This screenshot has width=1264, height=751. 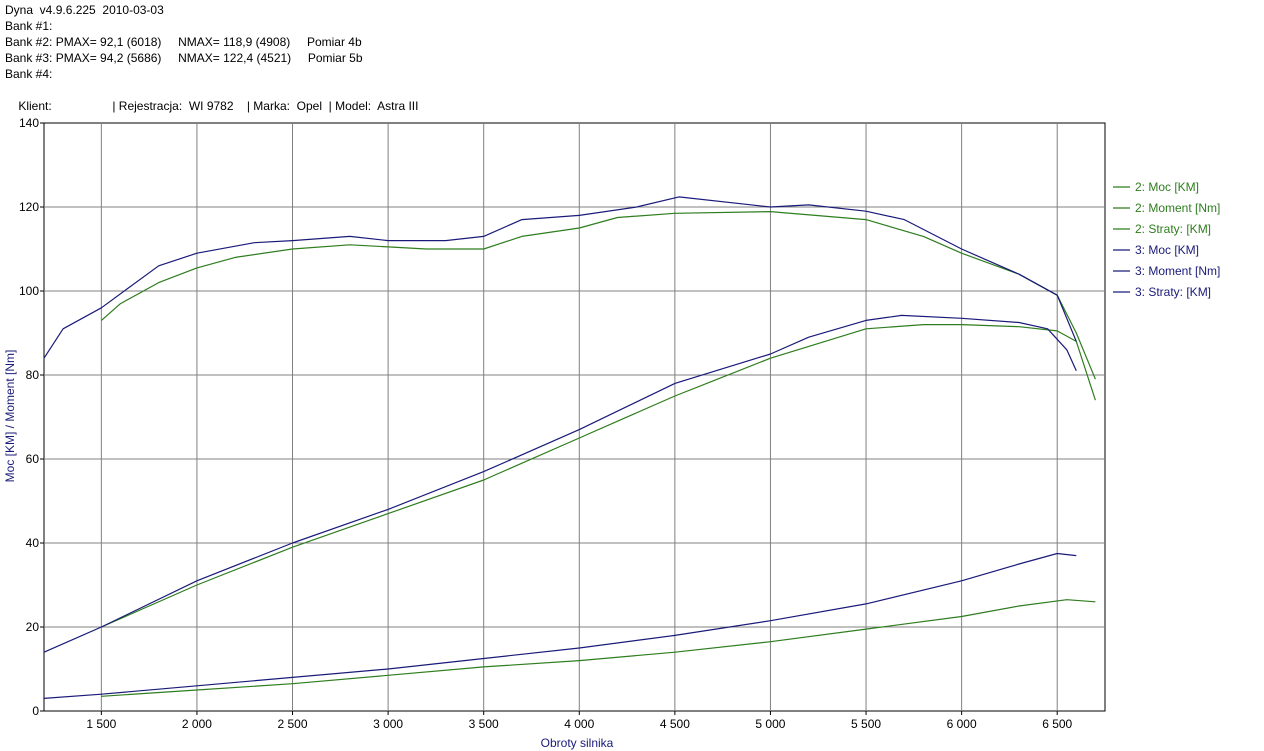 What do you see at coordinates (675, 724) in the screenshot?
I see `x-tick-label: 4 500` at bounding box center [675, 724].